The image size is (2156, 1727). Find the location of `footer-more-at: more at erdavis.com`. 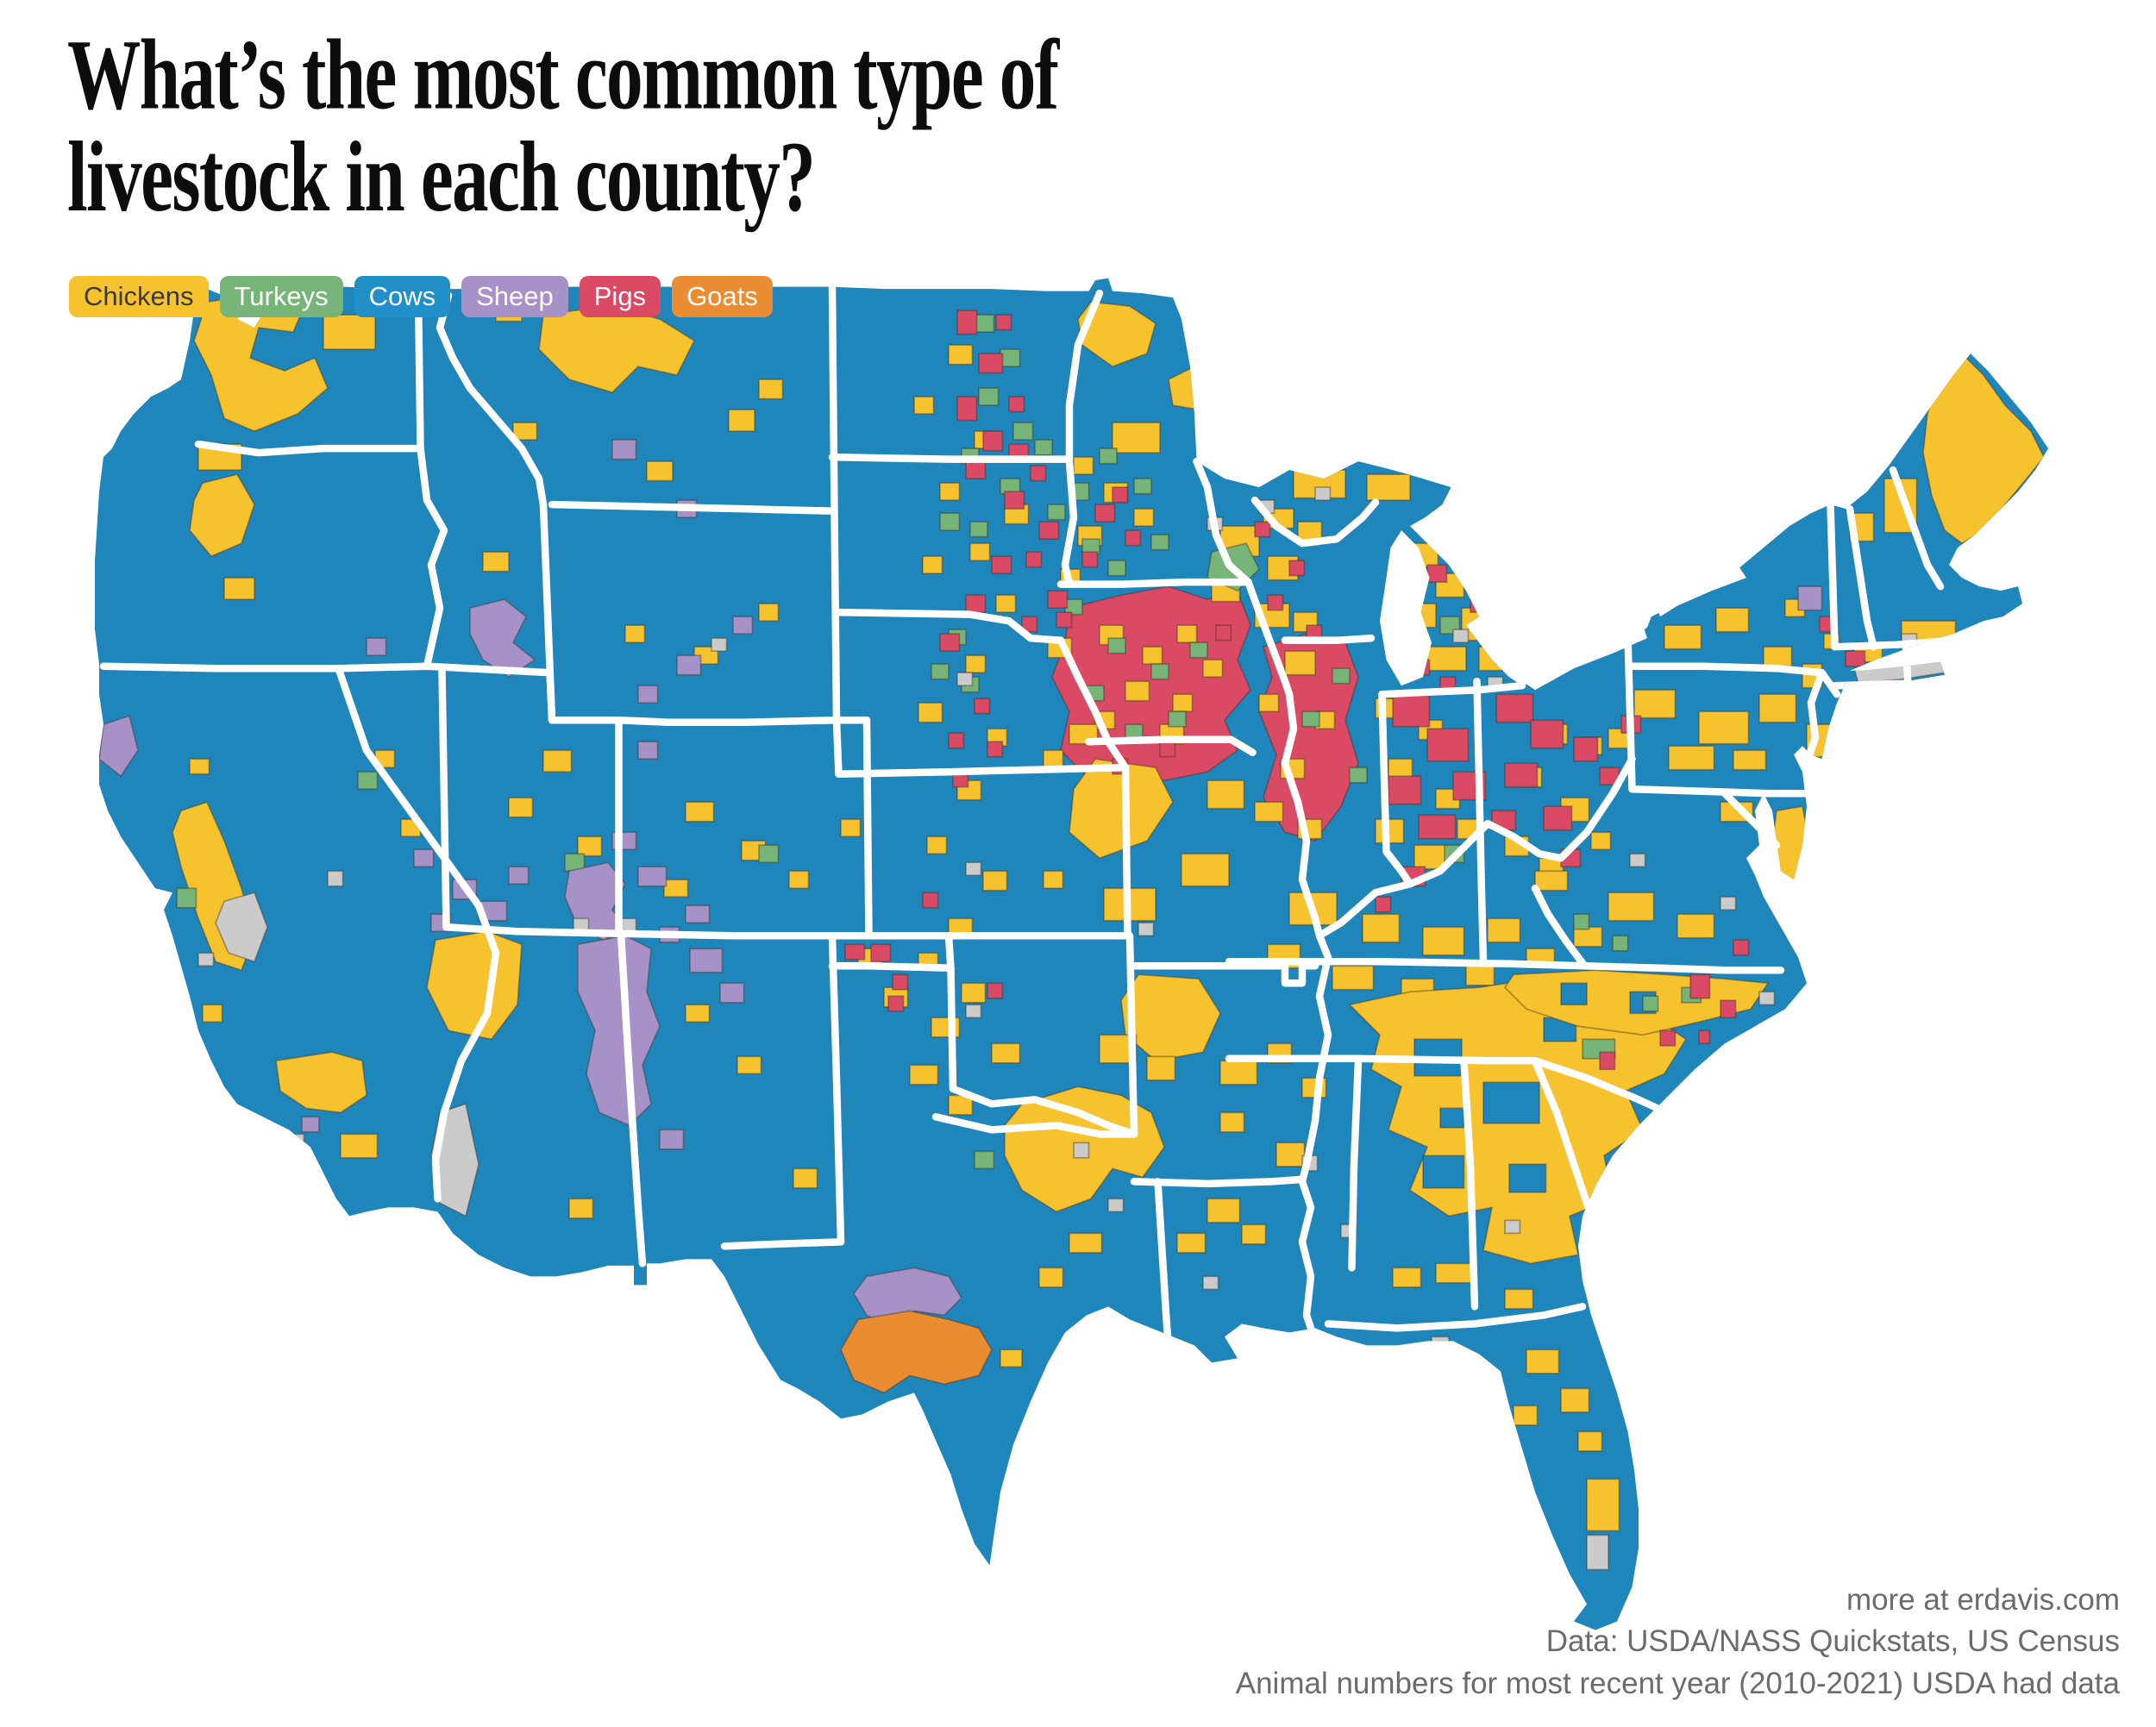

footer-more-at: more at erdavis.com is located at coordinates (1983, 1600).